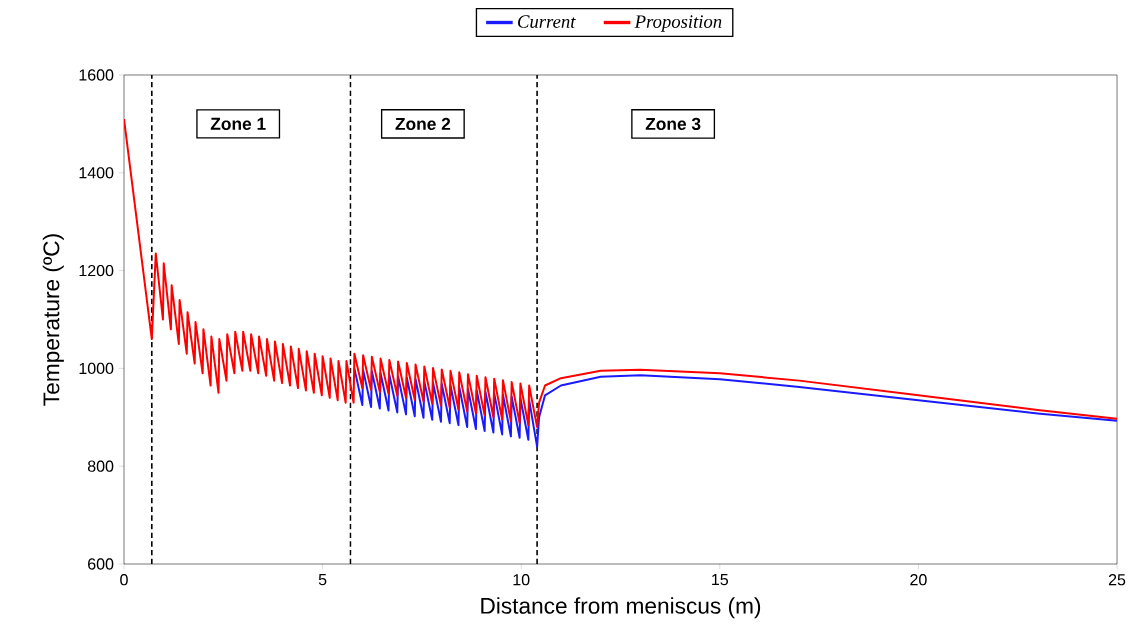  I want to click on annotation: Zone 1, so click(238, 123).